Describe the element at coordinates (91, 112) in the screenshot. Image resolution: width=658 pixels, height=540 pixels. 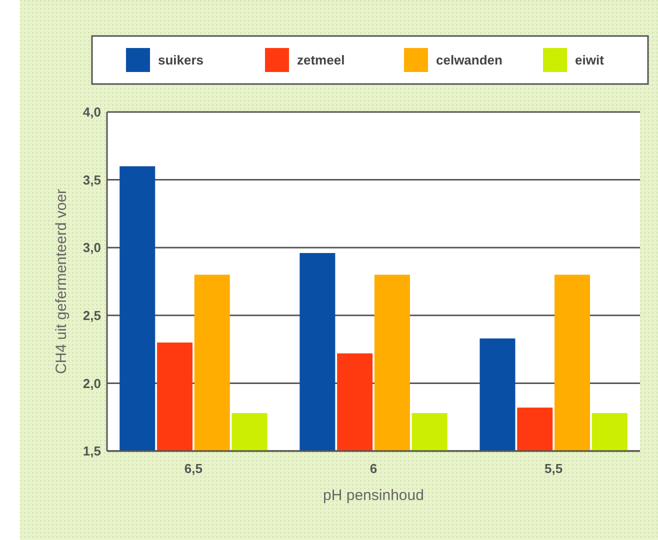
I see `y-tick-label: 4,0` at that location.